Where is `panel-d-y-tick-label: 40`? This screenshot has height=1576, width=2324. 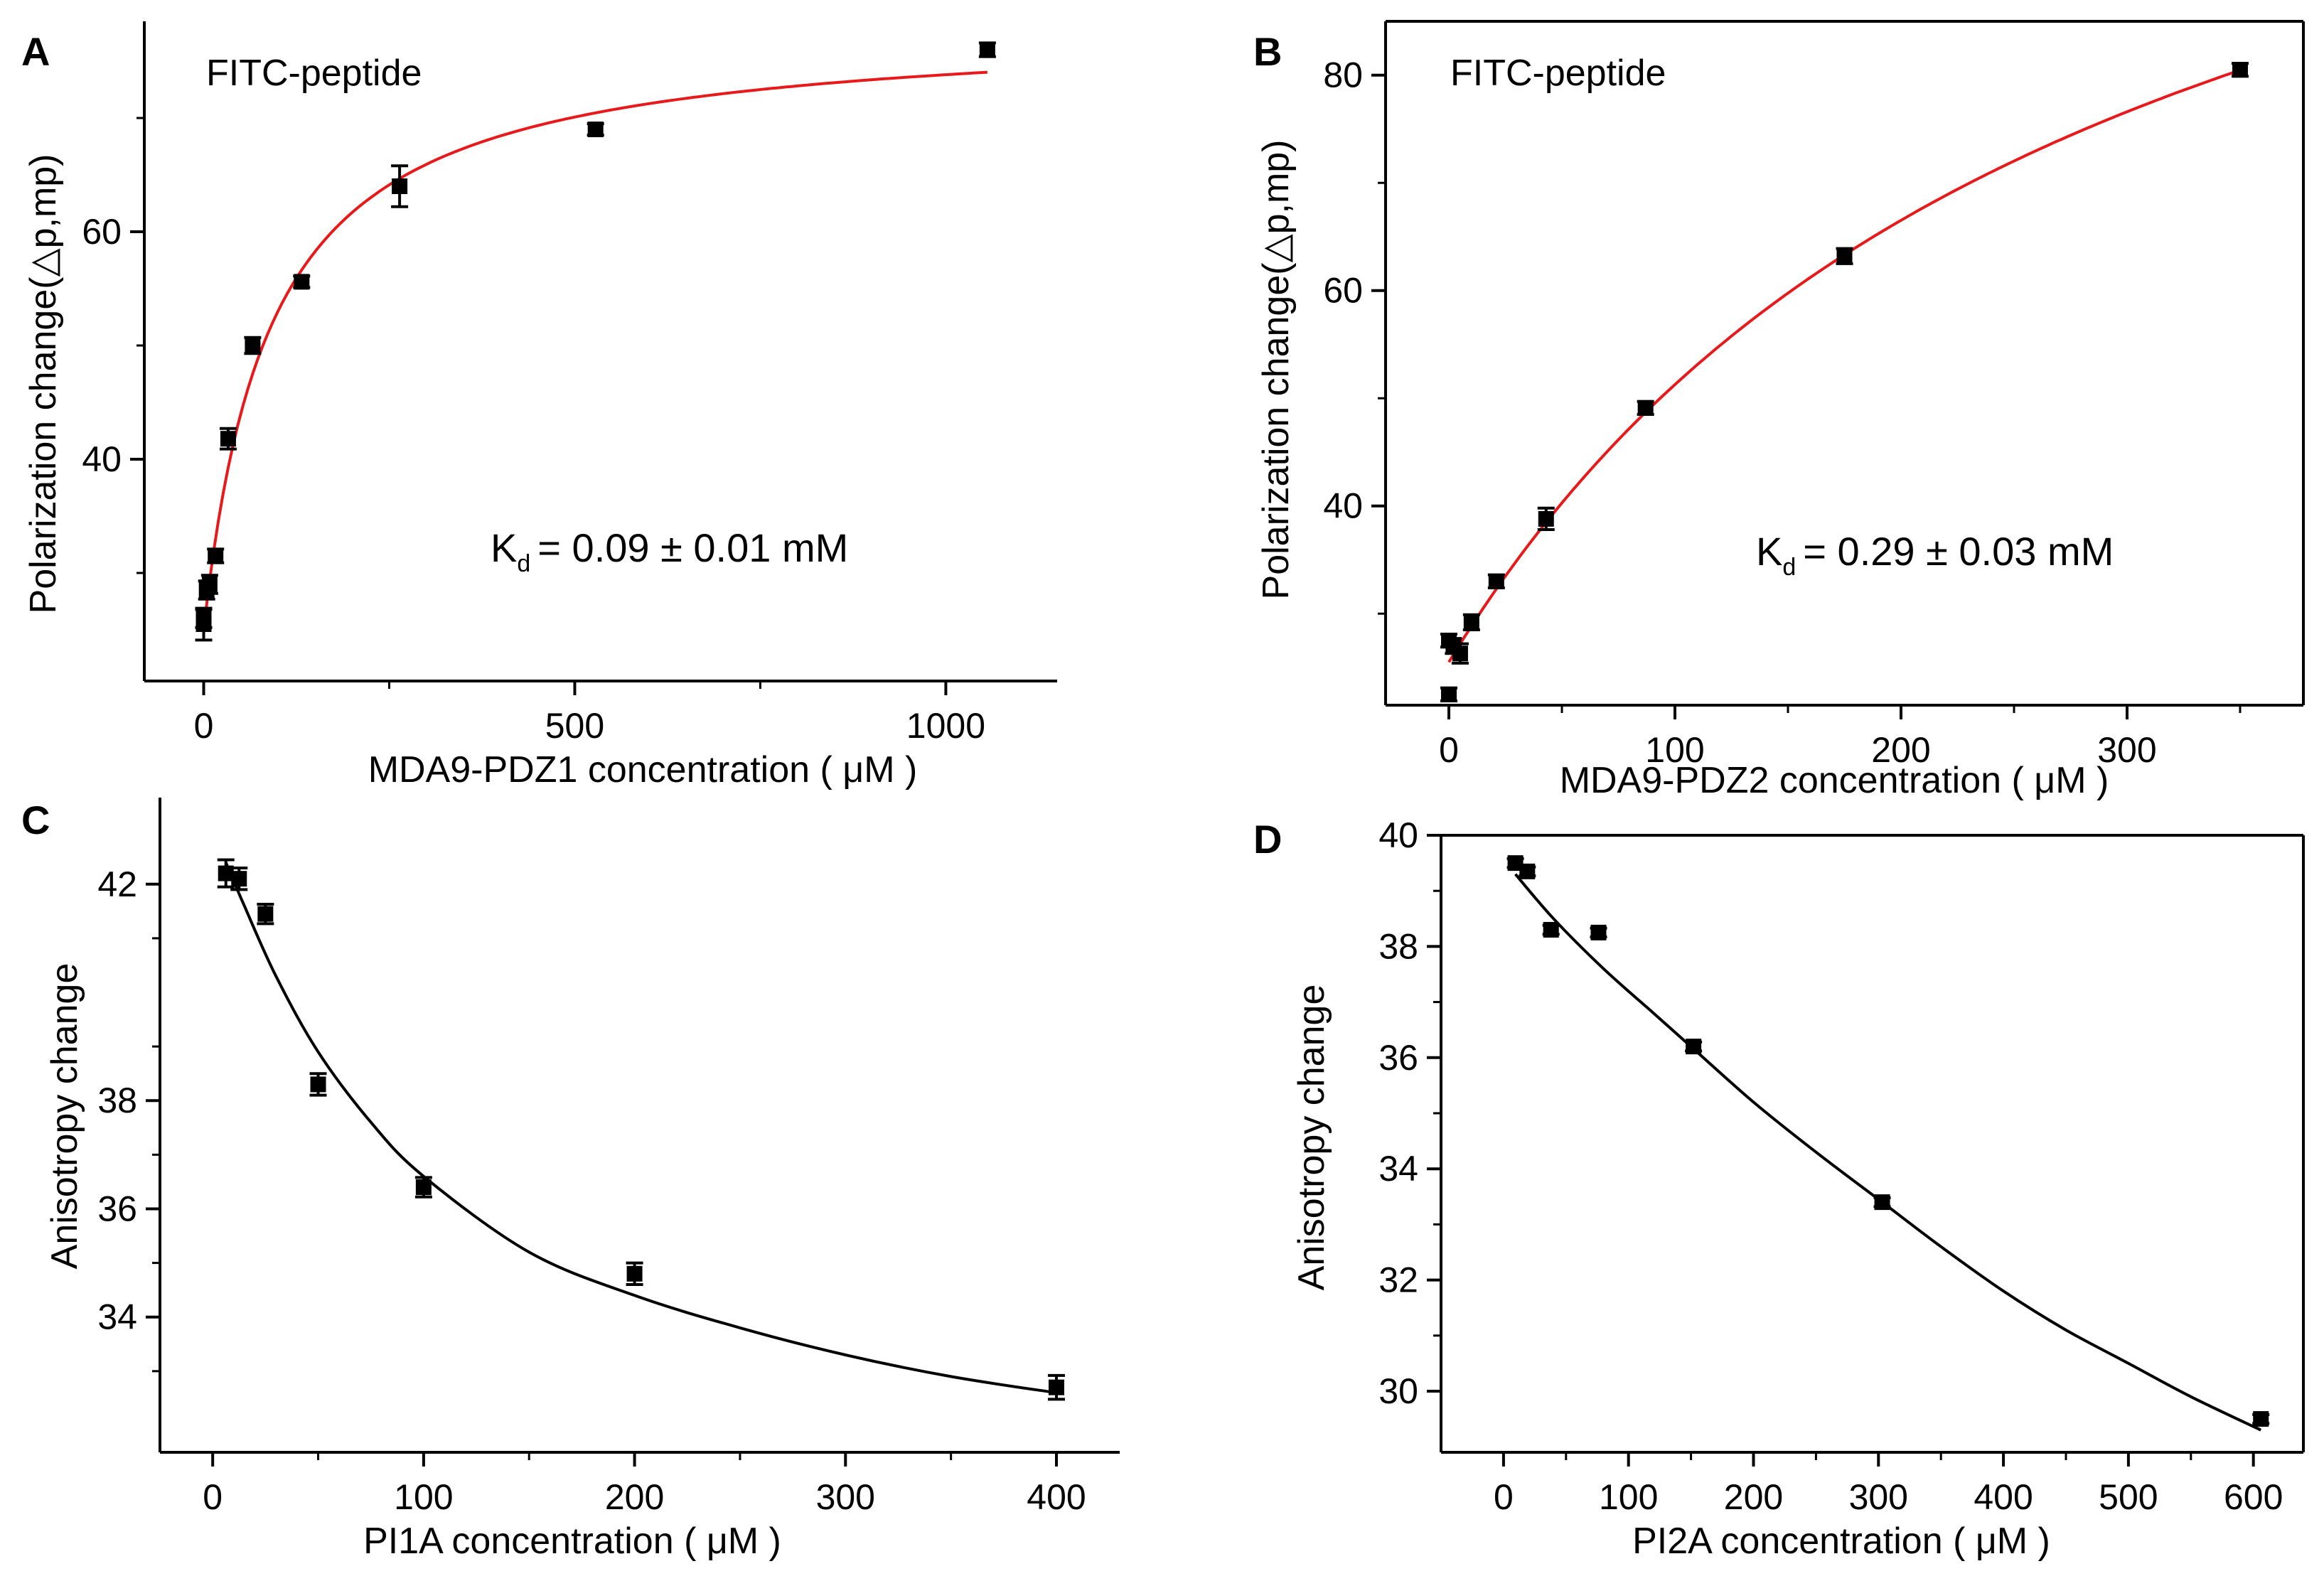
panel-d-y-tick-label: 40 is located at coordinates (1398, 835).